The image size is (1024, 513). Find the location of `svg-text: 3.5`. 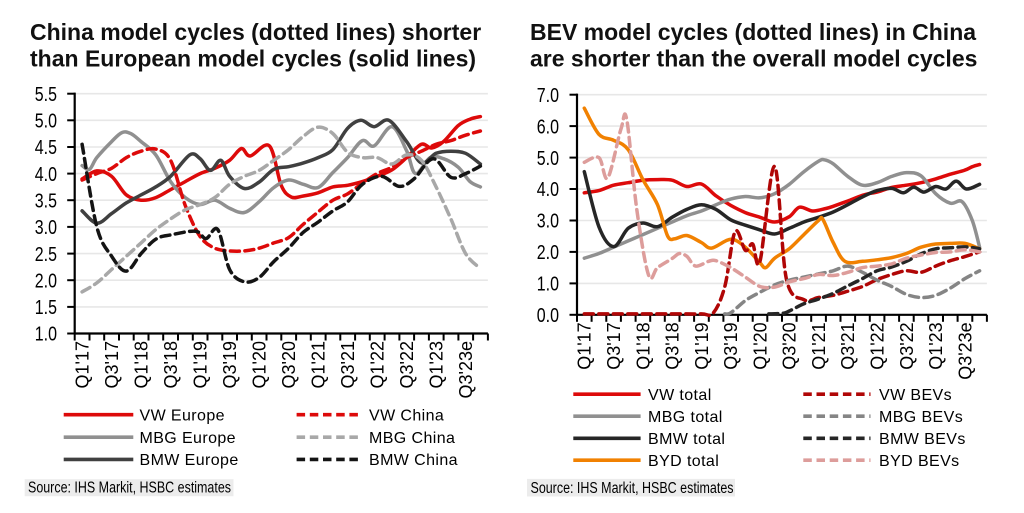

svg-text: 3.5 is located at coordinates (46, 201).